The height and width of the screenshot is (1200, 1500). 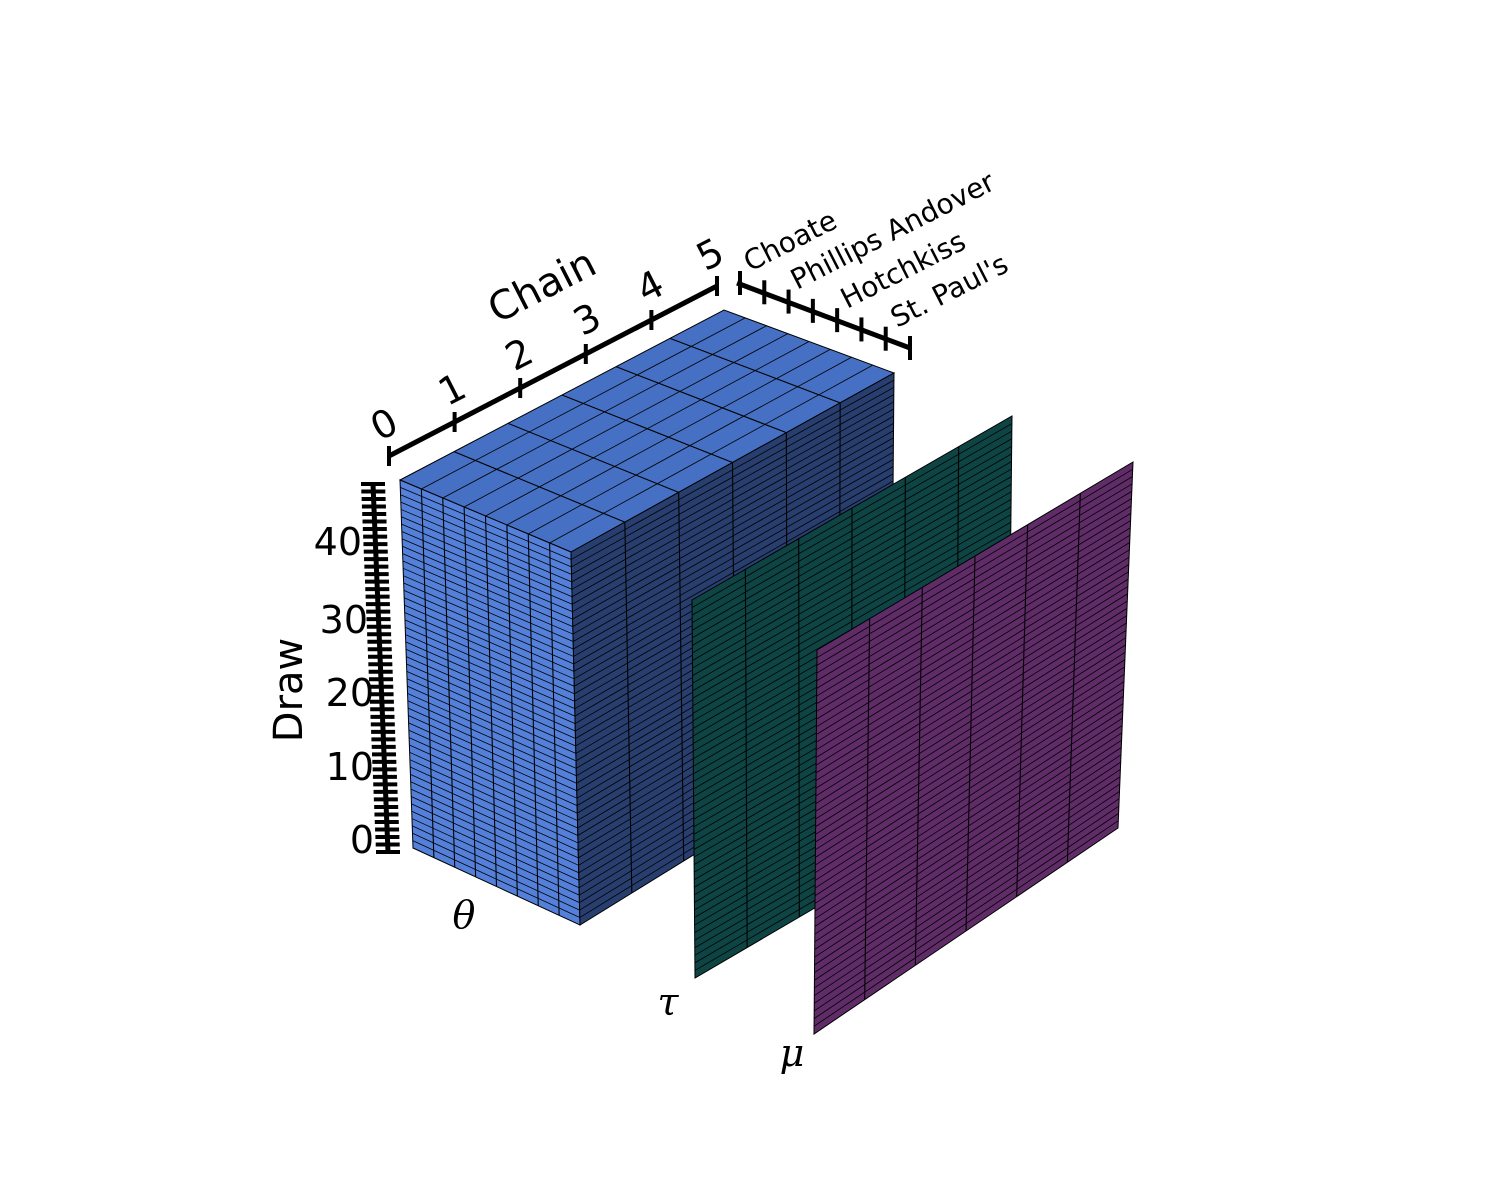 I want to click on draw-tick-label-40: 40, so click(x=338, y=542).